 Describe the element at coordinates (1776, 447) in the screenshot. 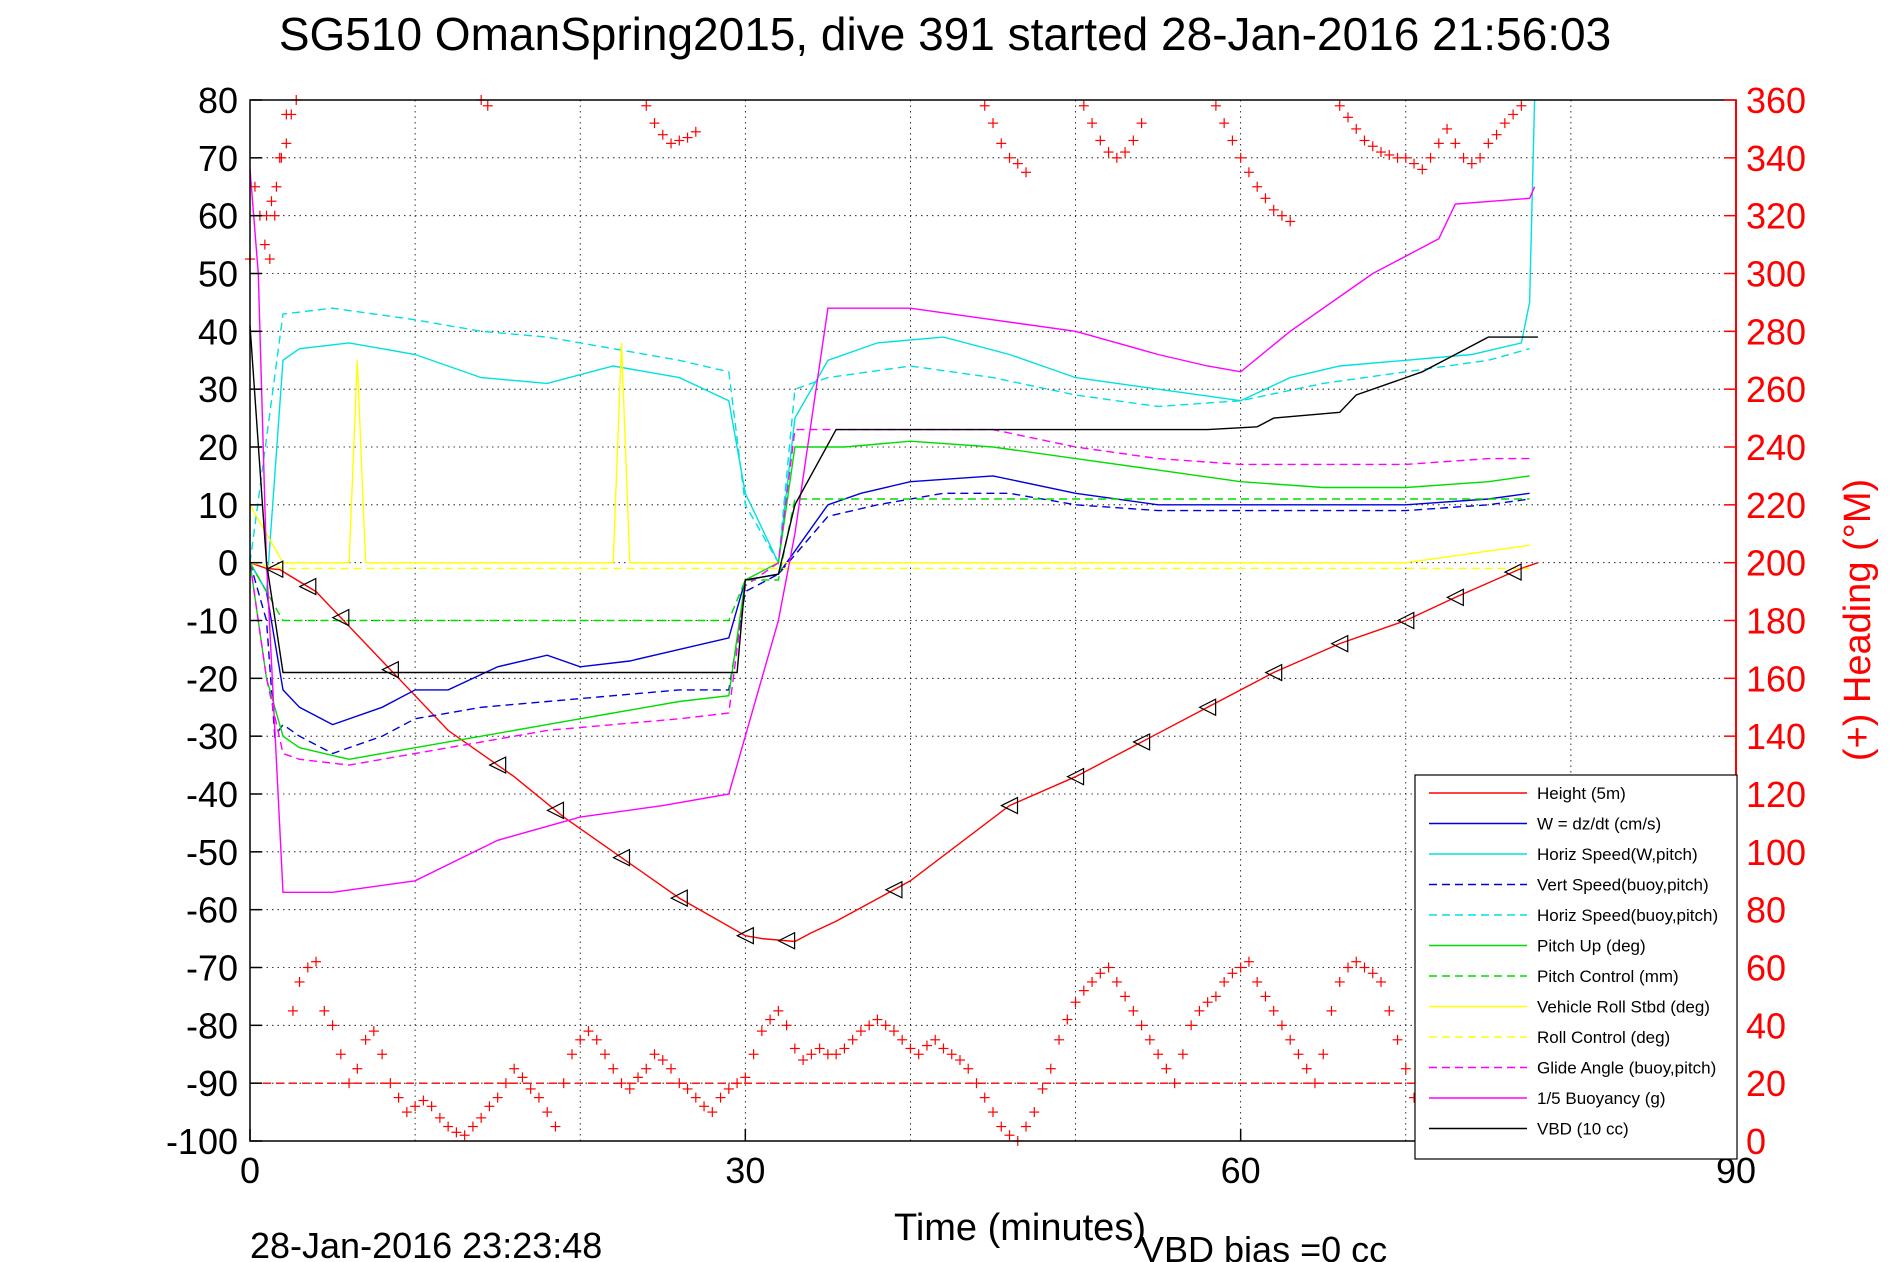

I see `right-tick-label: 240` at that location.